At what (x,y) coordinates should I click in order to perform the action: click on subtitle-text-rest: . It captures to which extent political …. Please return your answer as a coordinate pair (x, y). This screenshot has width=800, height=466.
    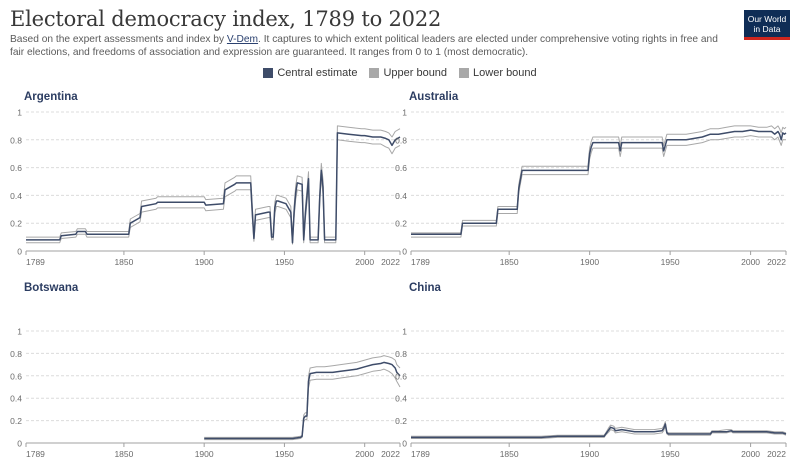
    Looking at the image, I should click on (364, 46).